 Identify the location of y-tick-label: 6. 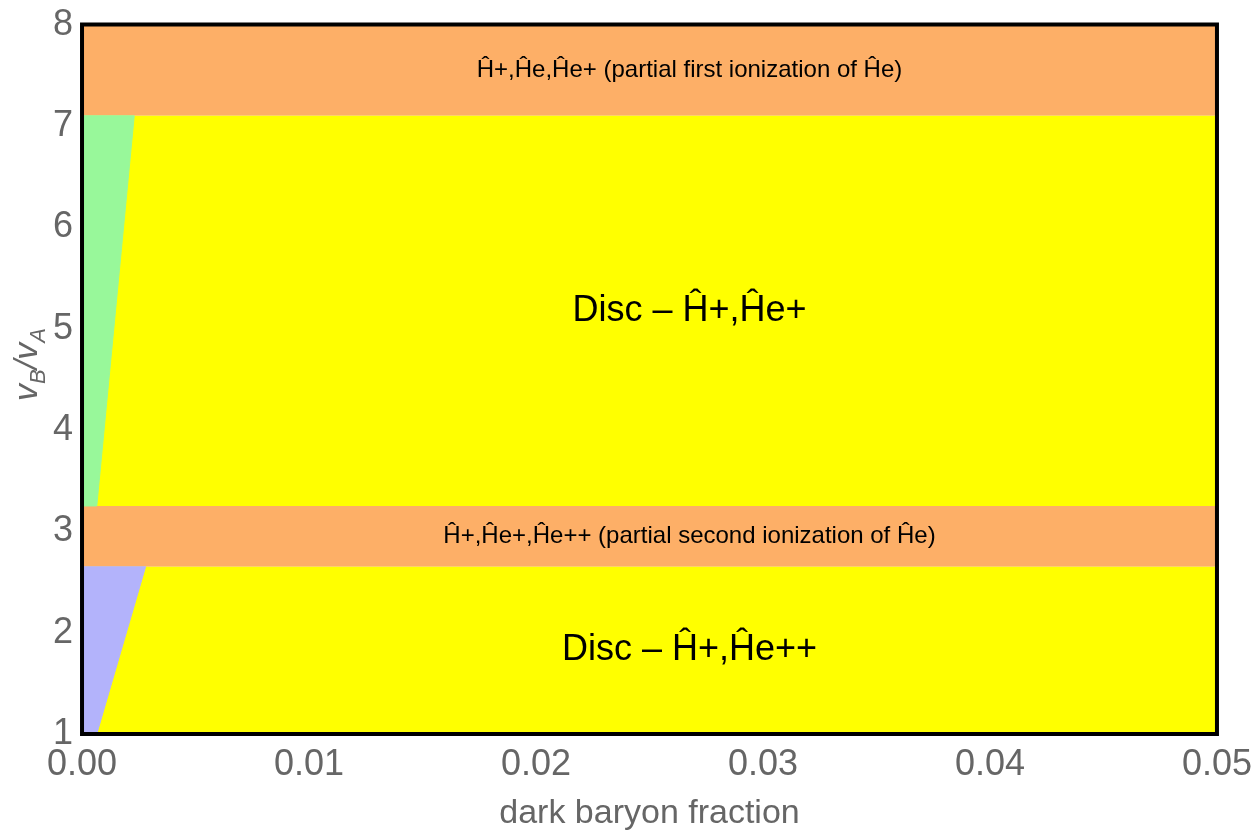
(63, 225).